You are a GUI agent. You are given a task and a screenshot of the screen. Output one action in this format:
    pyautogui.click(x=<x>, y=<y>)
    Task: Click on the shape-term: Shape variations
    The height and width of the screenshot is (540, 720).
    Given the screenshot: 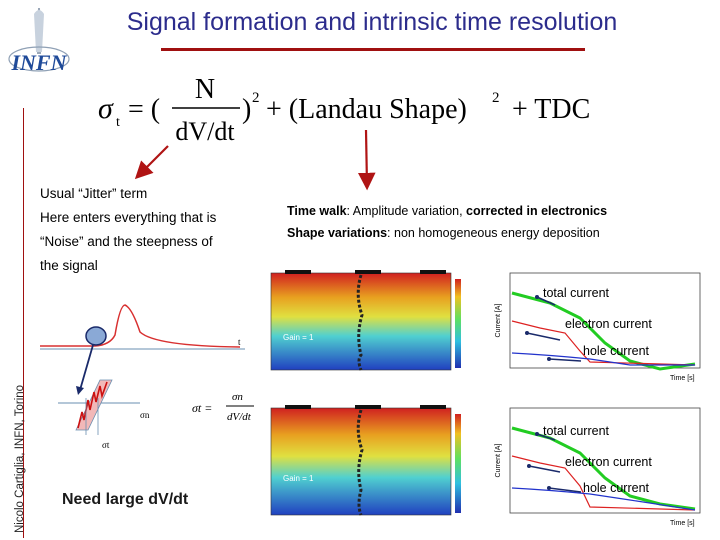 What is the action you would take?
    pyautogui.click(x=337, y=233)
    